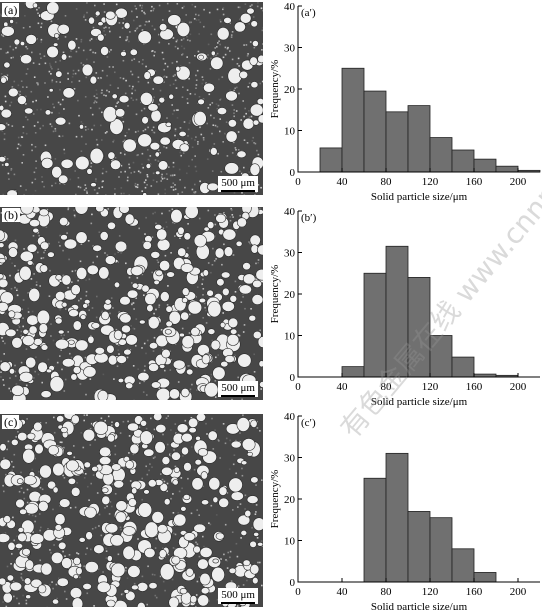  Describe the element at coordinates (238, 191) in the screenshot. I see `scale-bar-a-line` at that location.